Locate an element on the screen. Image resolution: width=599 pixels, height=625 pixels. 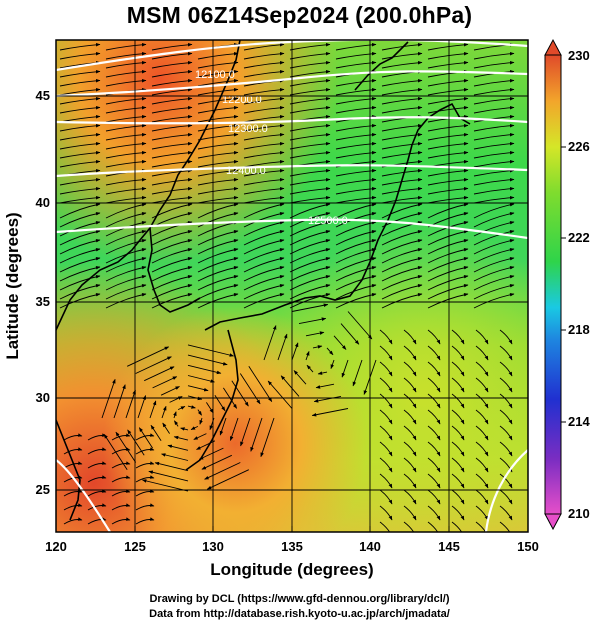
map-title: MSM 06Z14Sep2024 (200.0hPa) is located at coordinates (299, 15).